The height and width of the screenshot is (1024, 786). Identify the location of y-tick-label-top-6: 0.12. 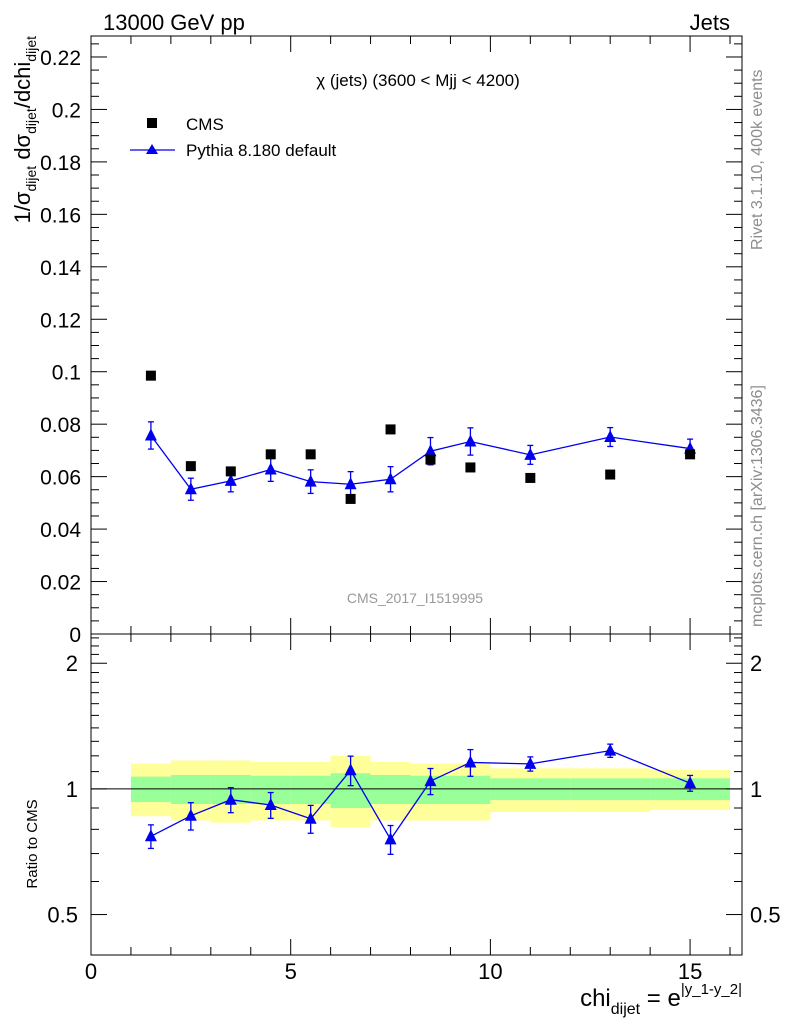
(60, 320).